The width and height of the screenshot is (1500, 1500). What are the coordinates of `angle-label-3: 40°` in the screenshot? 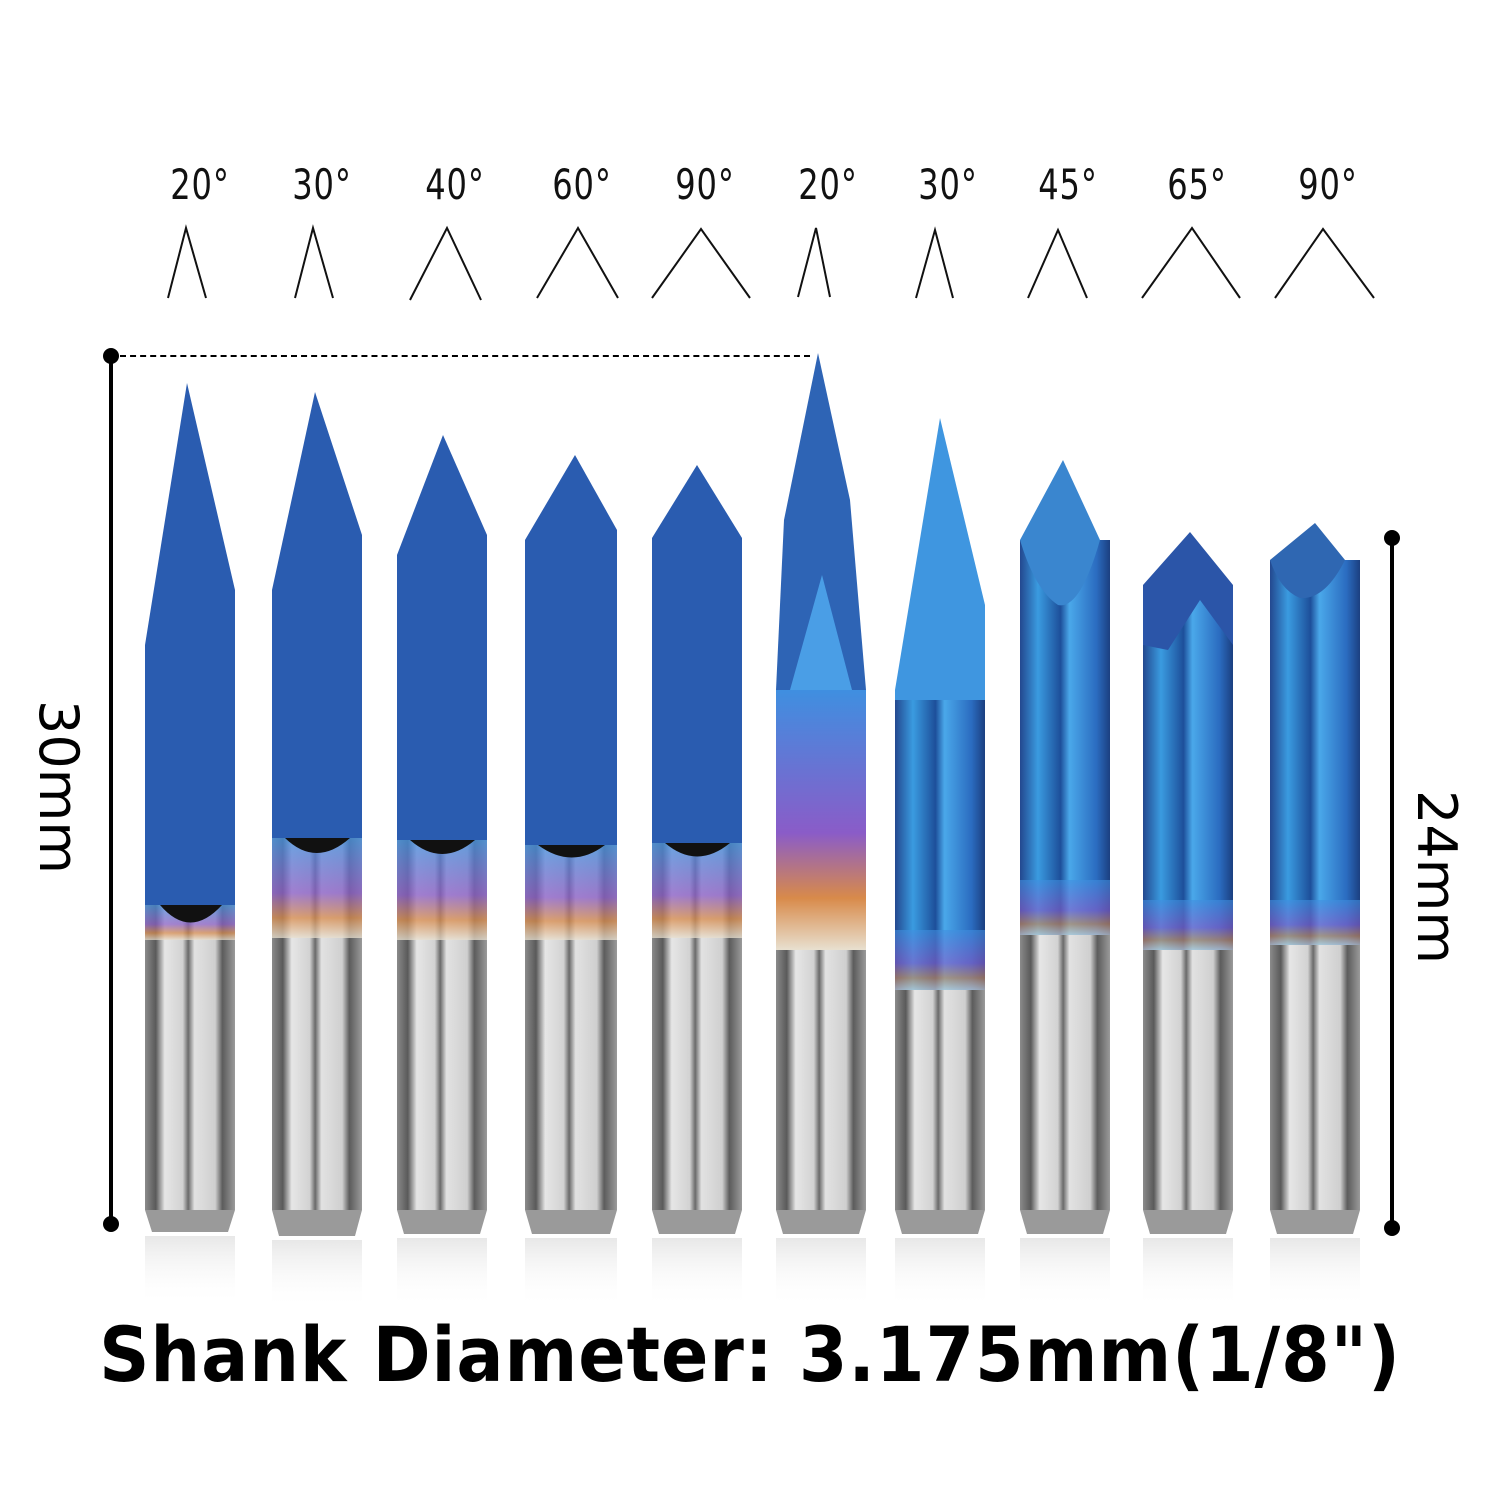 It's located at (455, 184).